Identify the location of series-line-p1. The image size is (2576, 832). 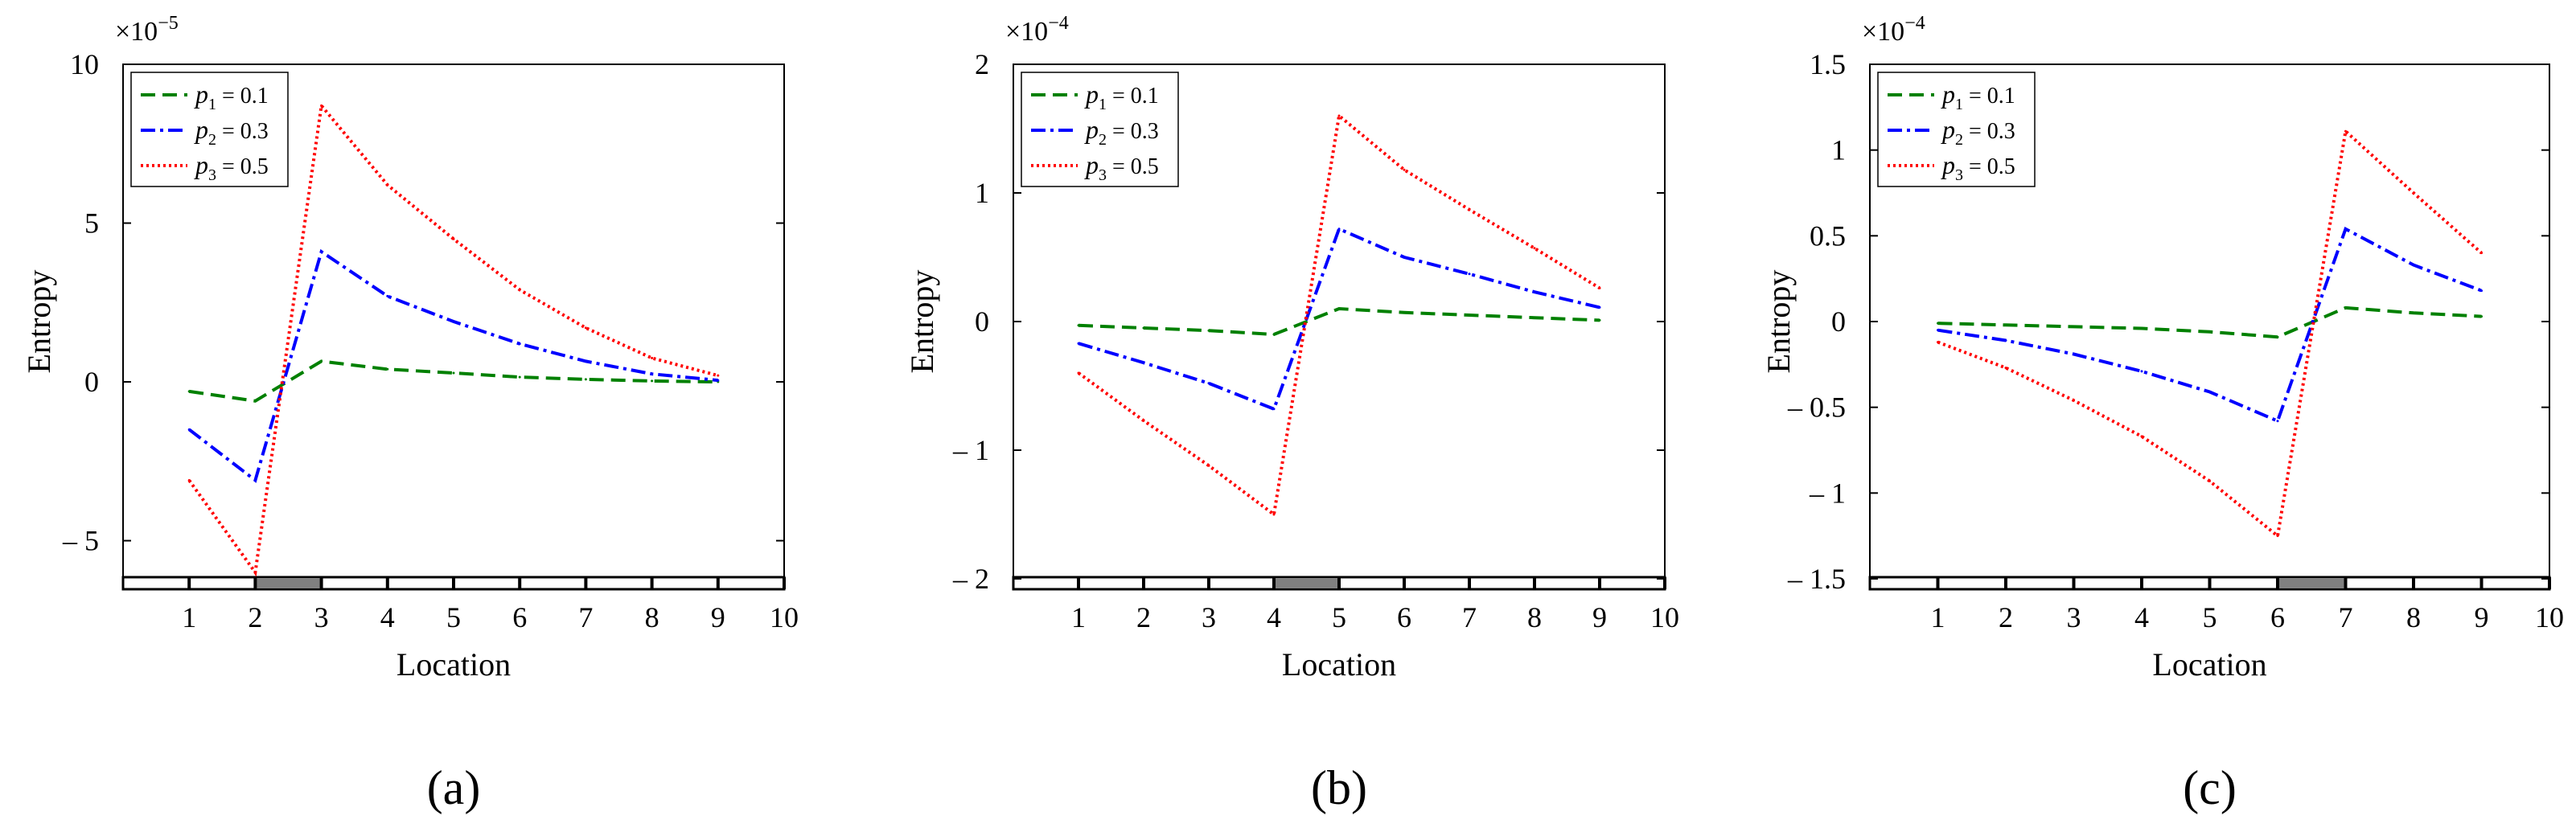
(453, 381).